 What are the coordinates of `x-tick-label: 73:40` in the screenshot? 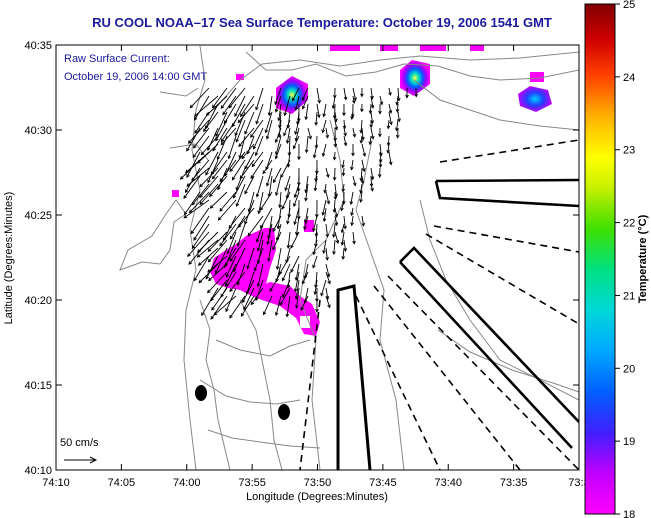 It's located at (448, 483).